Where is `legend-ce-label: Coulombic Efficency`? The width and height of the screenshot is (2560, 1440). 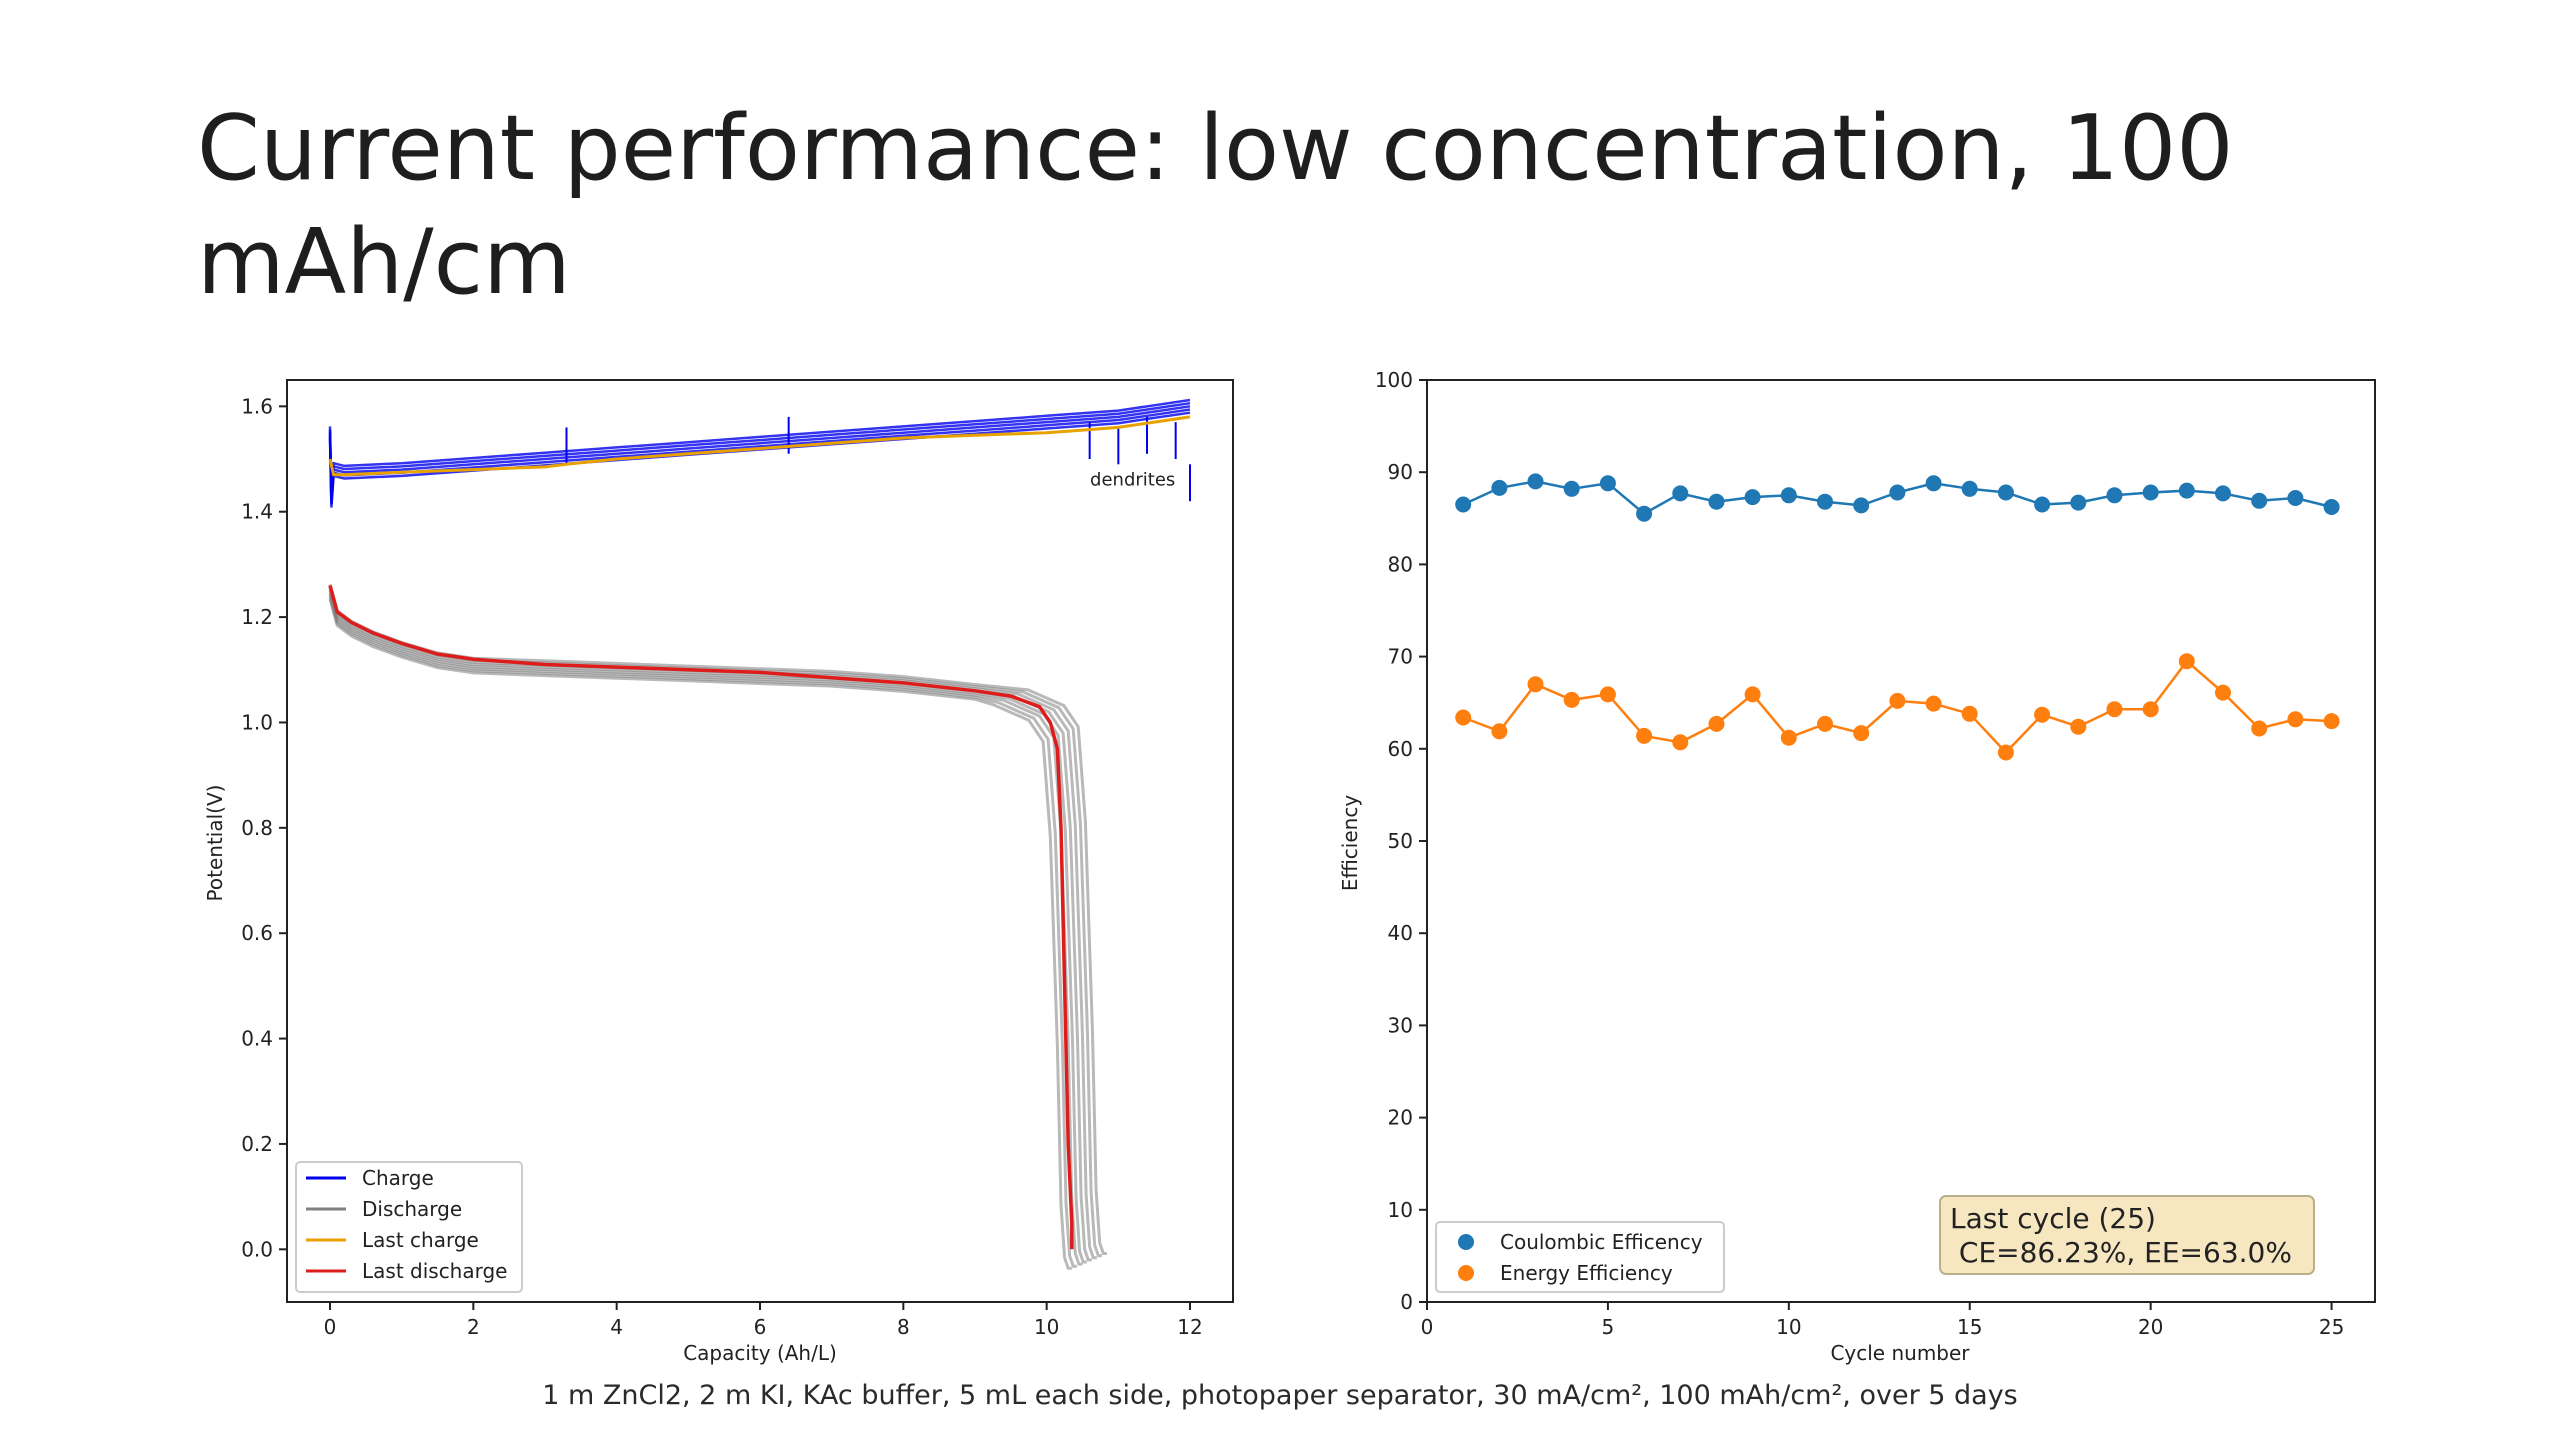 legend-ce-label: Coulombic Efficency is located at coordinates (1601, 1242).